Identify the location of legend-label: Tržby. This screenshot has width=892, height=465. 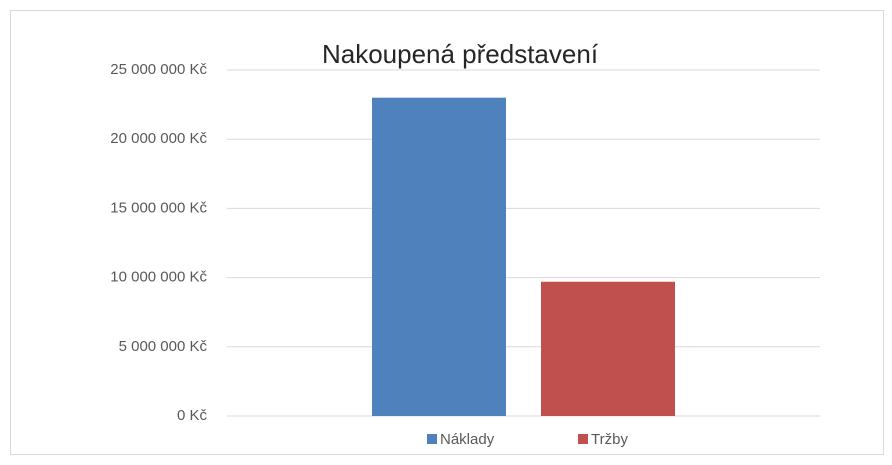
(609, 439).